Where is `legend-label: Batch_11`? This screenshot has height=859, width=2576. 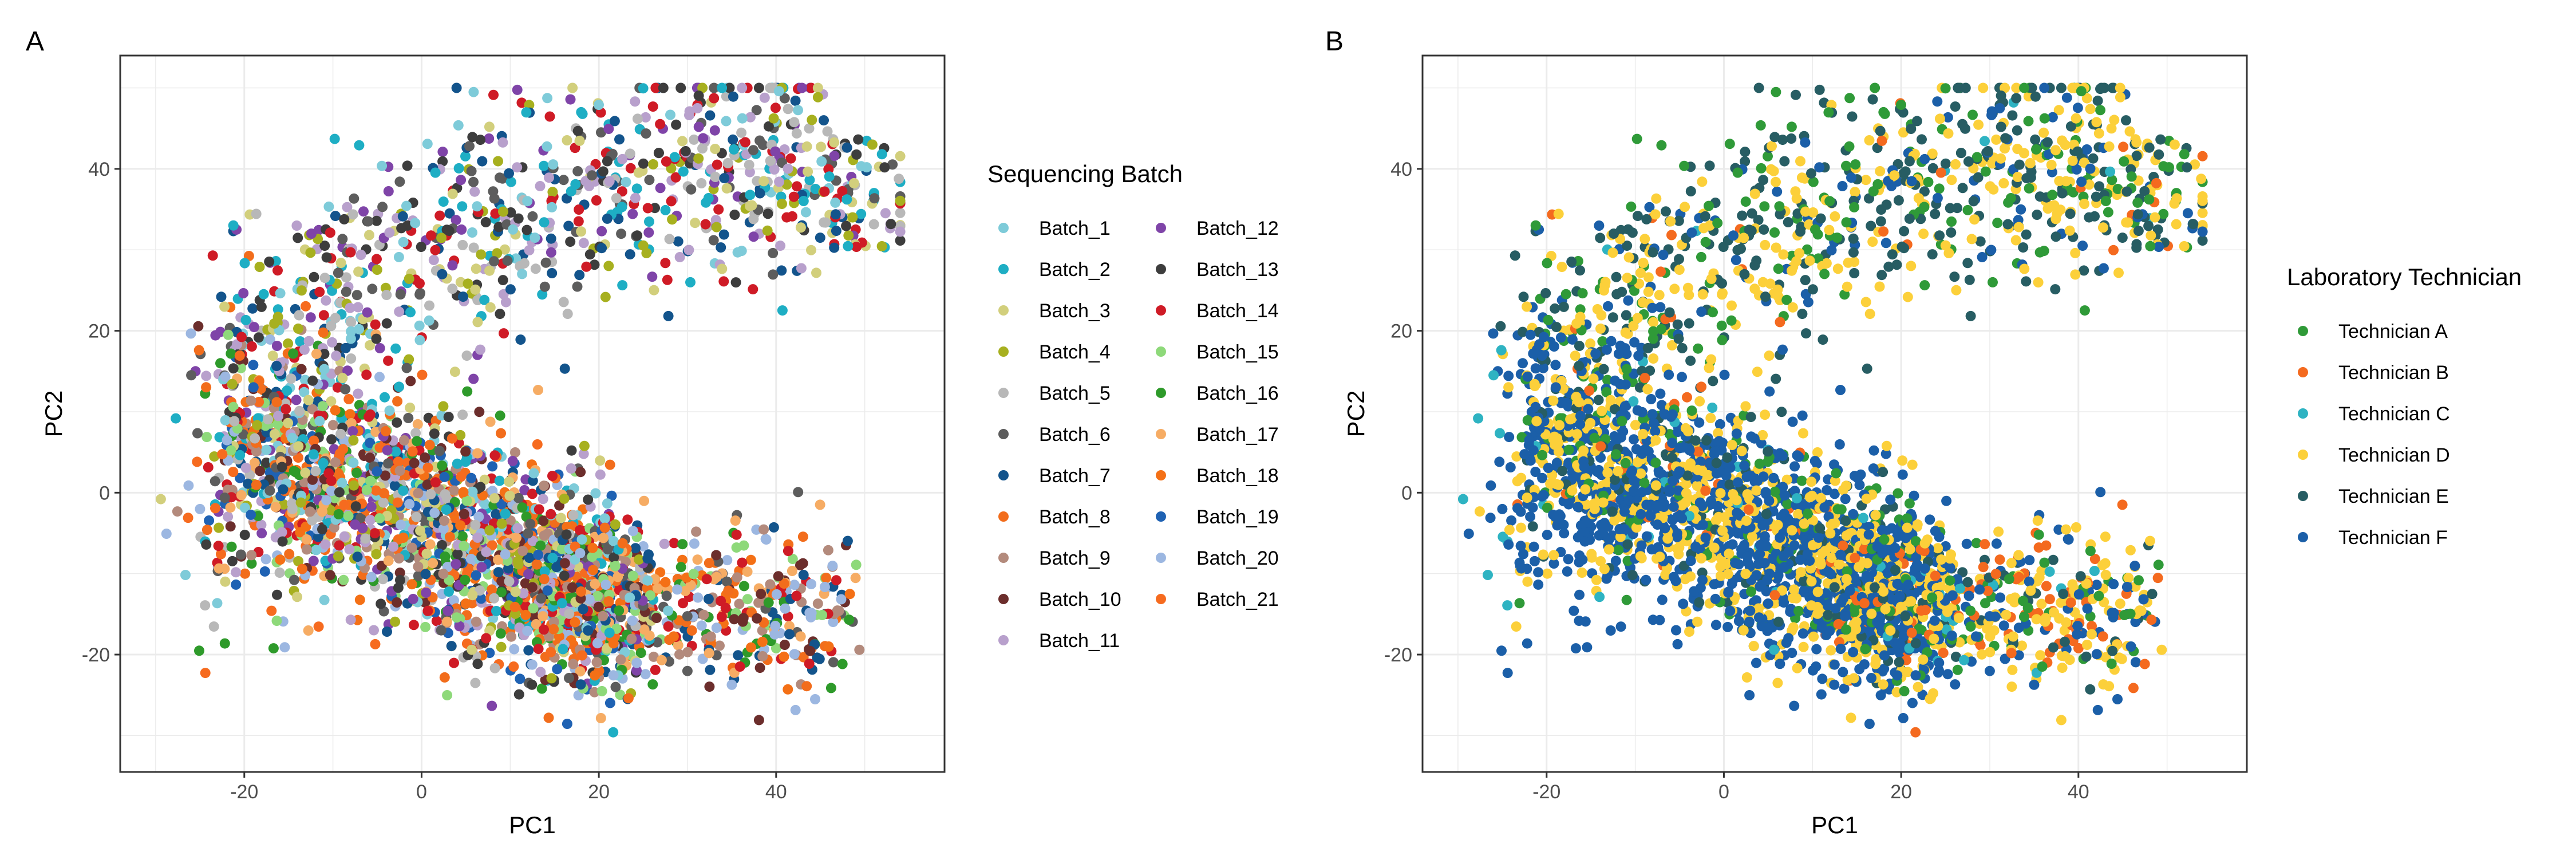
legend-label: Batch_11 is located at coordinates (1079, 641).